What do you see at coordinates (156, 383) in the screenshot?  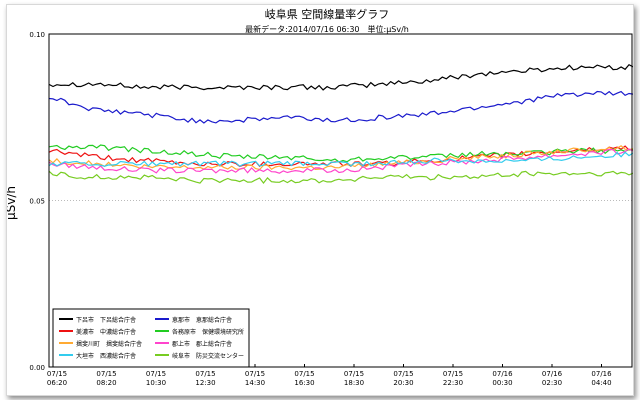 I see `x-tick-time: 10:30` at bounding box center [156, 383].